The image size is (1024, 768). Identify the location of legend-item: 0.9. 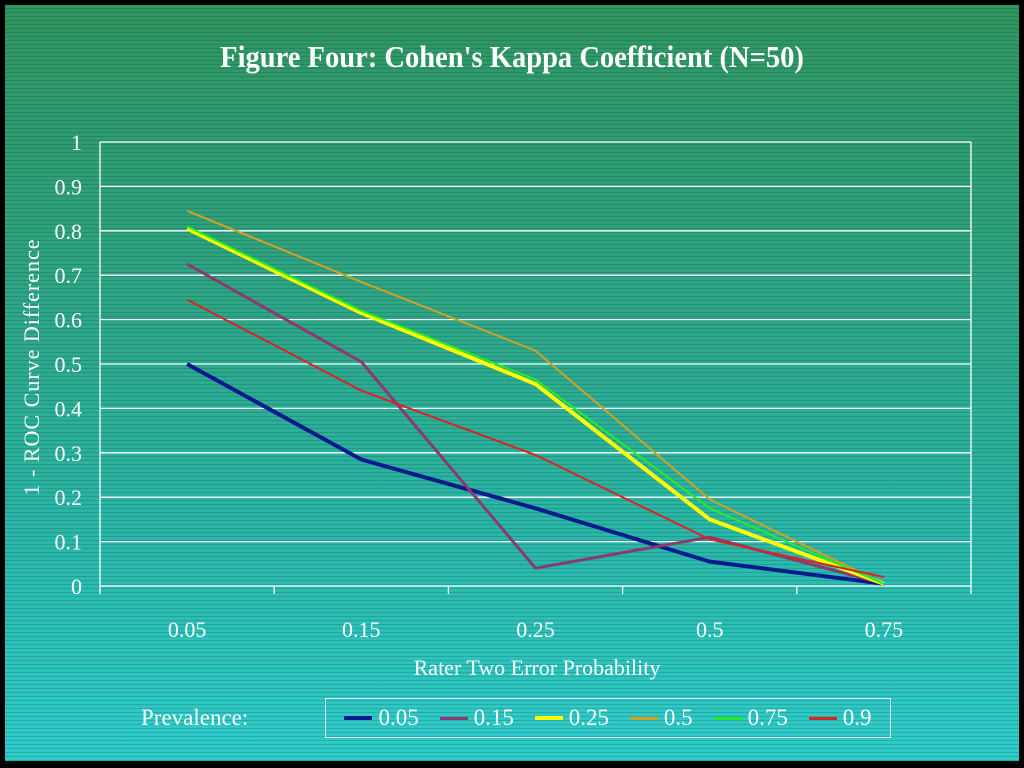
(840, 718).